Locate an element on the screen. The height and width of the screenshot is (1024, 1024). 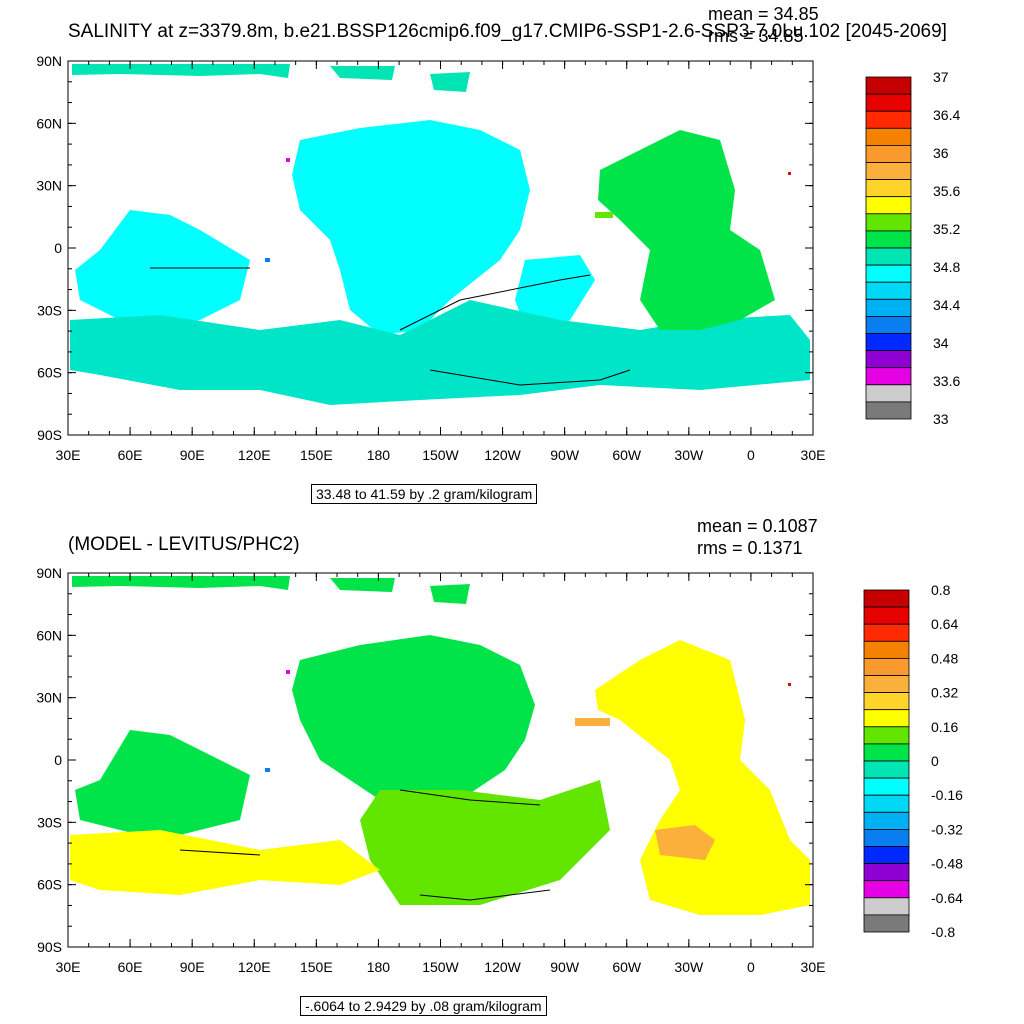
colorbar-label: -0.8 is located at coordinates (943, 932).